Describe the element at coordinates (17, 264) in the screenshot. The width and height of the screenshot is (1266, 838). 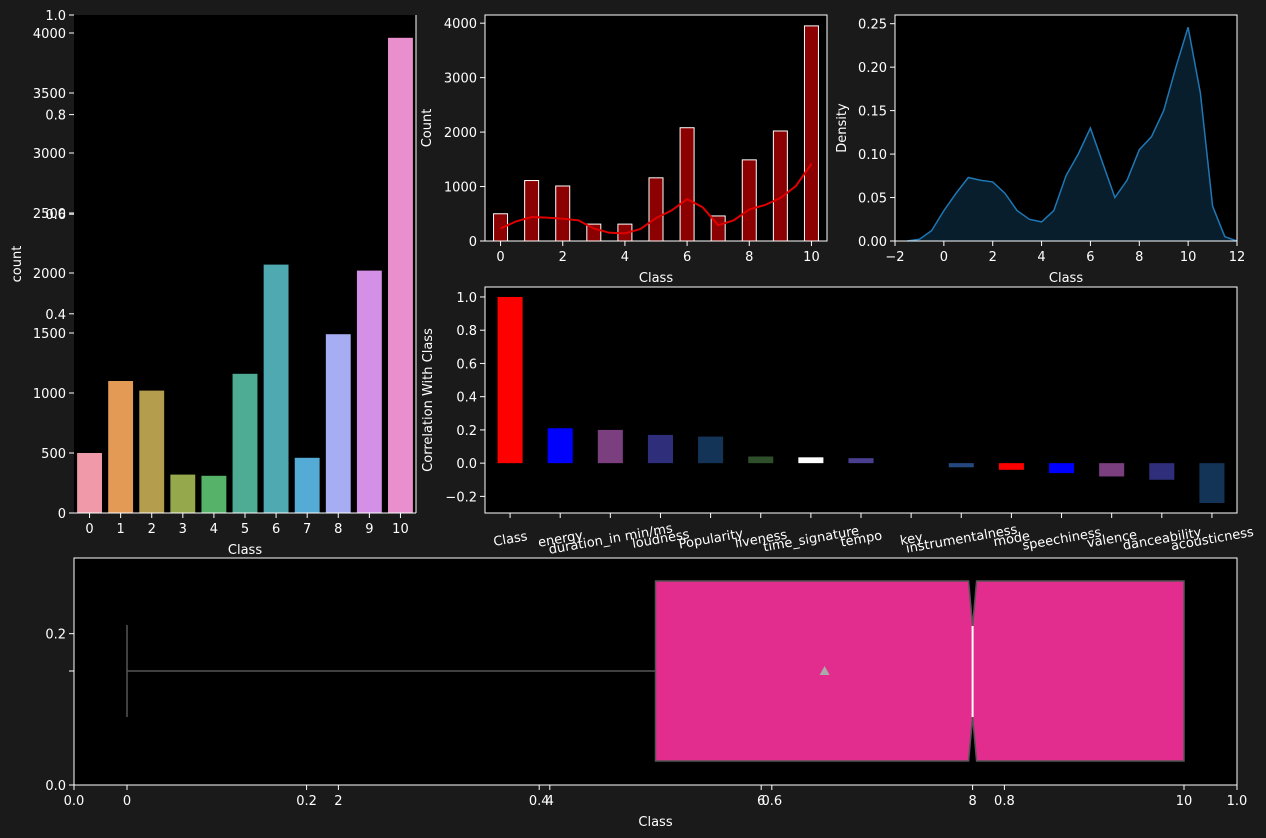
I see `count-bar-ylabel: count` at that location.